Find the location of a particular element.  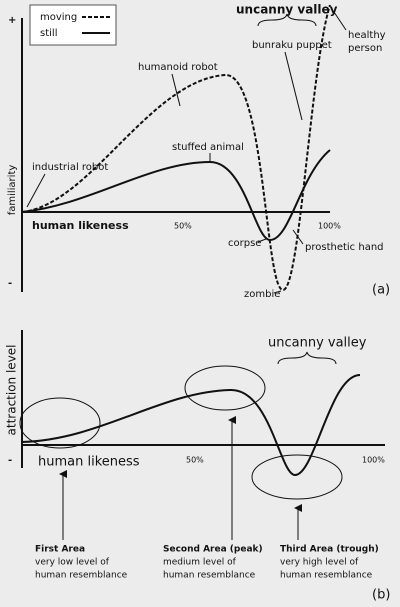

legend-moving: moving is located at coordinates (58, 17).